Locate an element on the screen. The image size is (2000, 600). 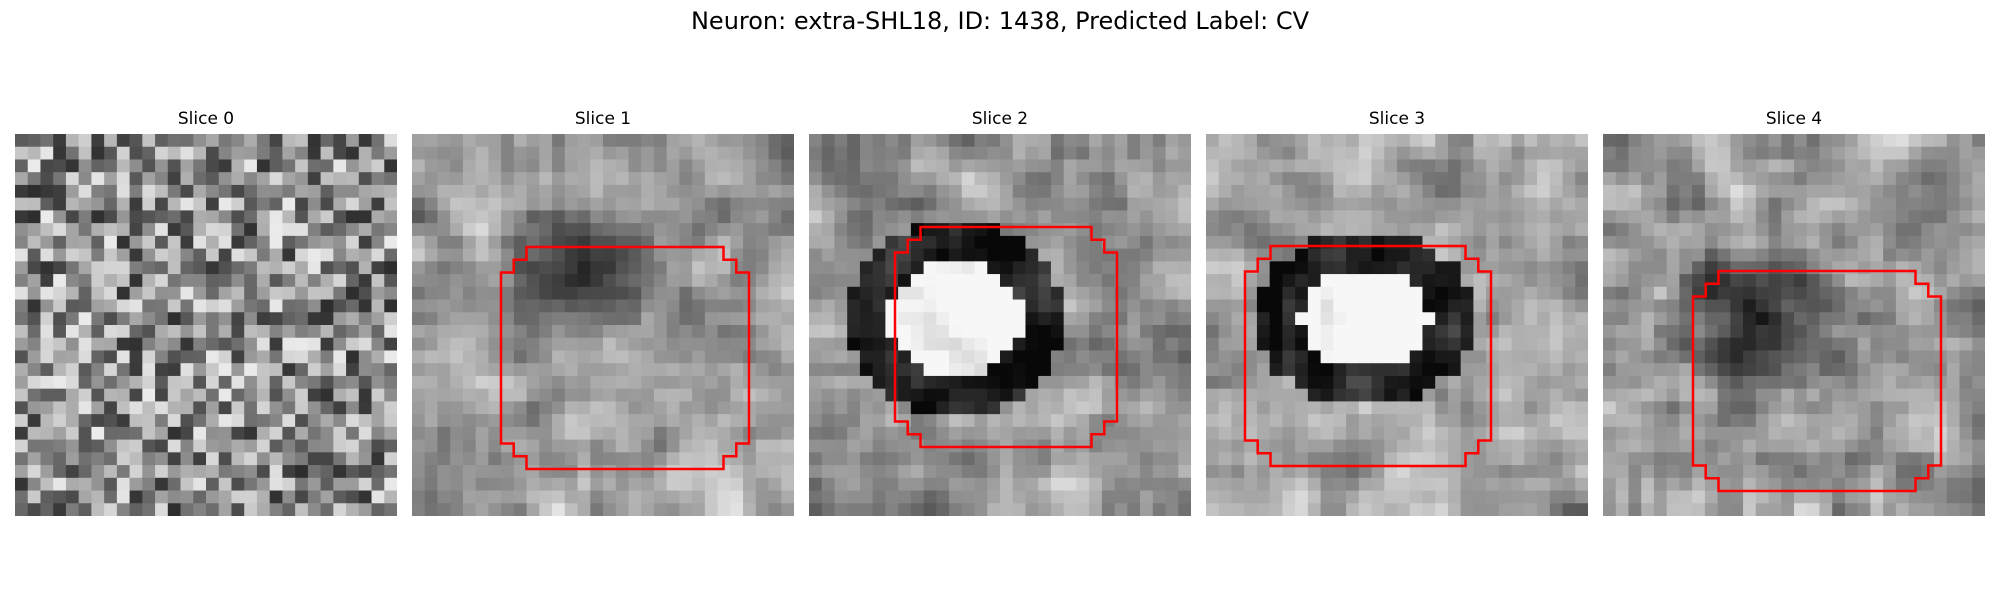
slice-title-4: Slice 4 is located at coordinates (1794, 119).